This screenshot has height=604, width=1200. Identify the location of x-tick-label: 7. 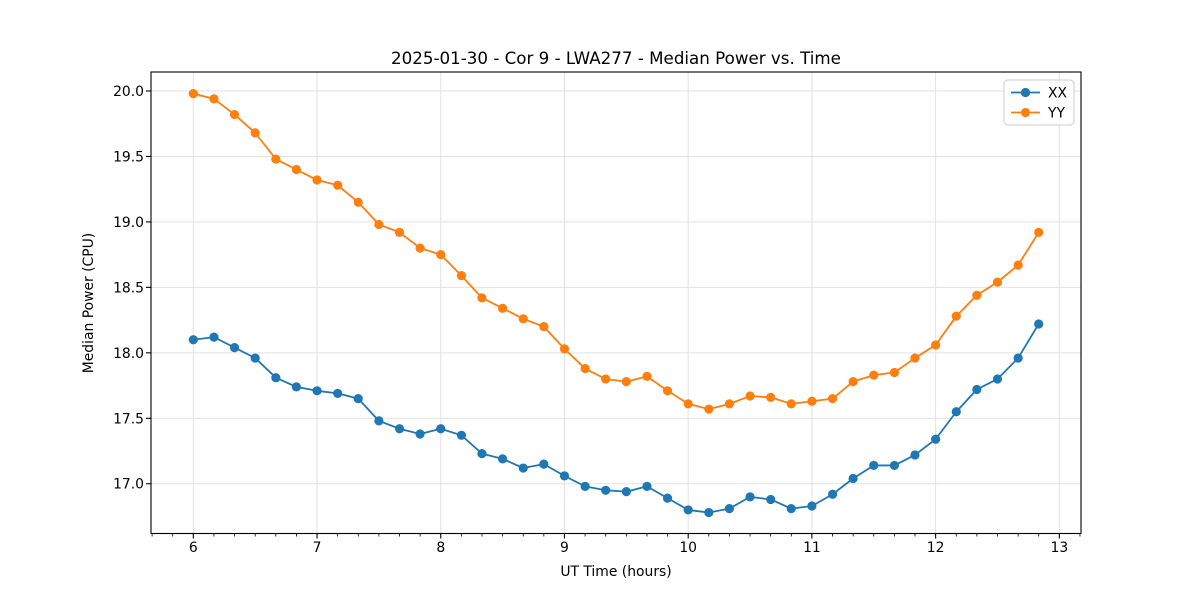
(317, 548).